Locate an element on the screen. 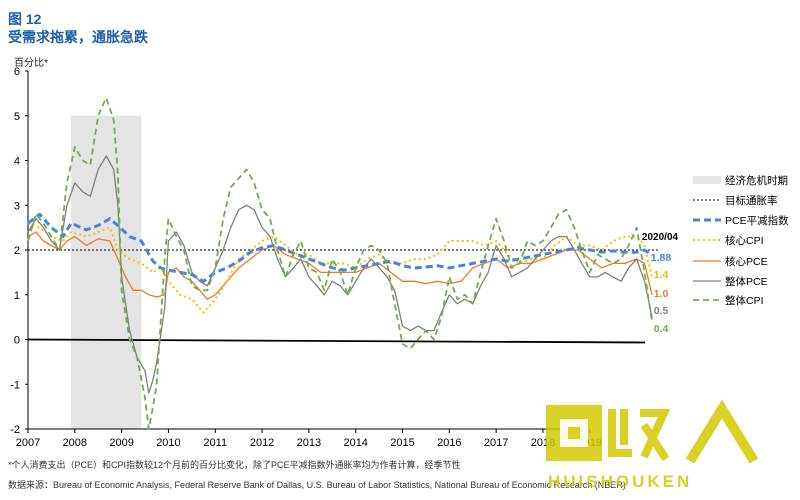 The width and height of the screenshot is (800, 500). legend-label-core-pce: 核心PCE is located at coordinates (746, 261).